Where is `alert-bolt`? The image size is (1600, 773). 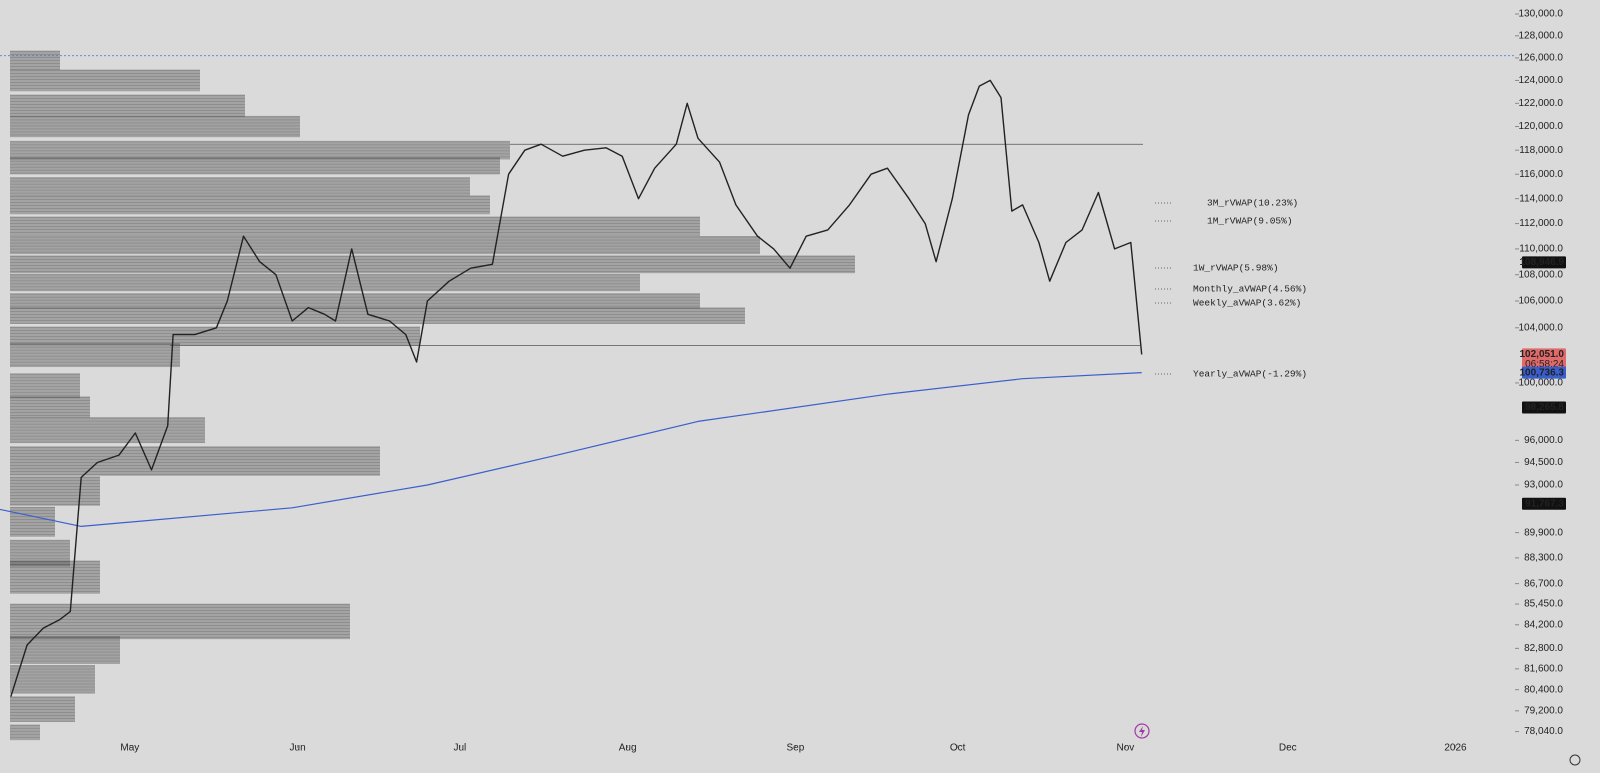 alert-bolt is located at coordinates (1142, 731).